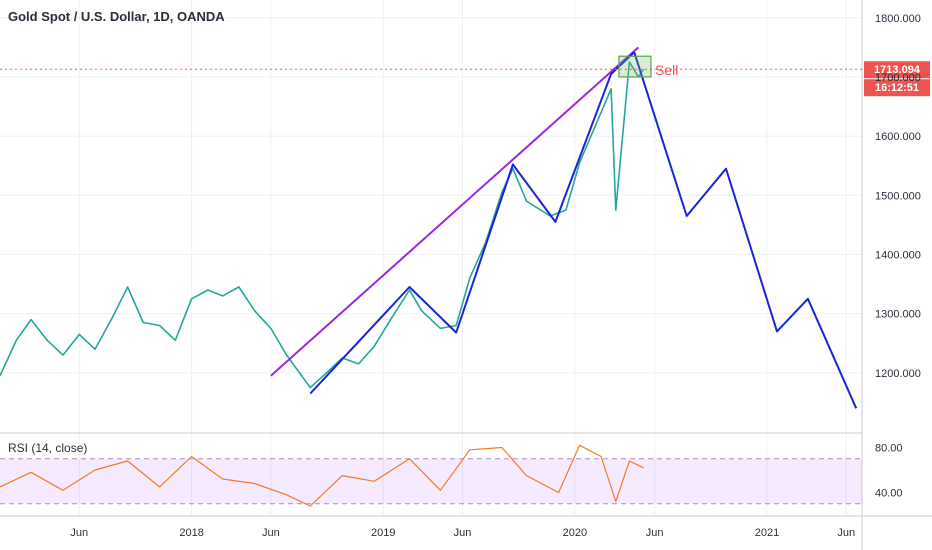 The width and height of the screenshot is (932, 550). I want to click on price-tick-label-3: 1500.000, so click(898, 196).